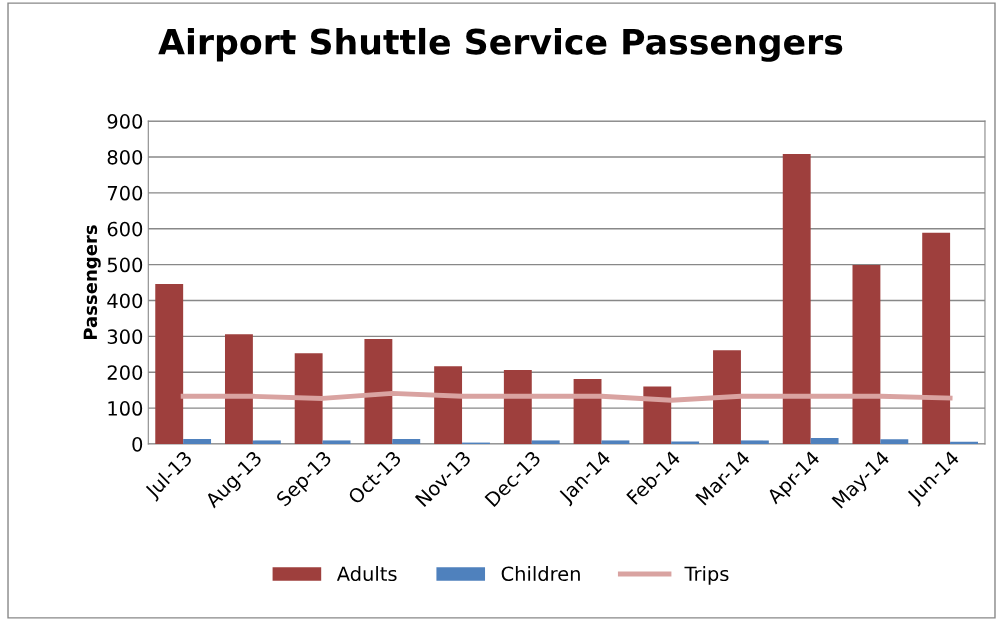  What do you see at coordinates (125, 301) in the screenshot?
I see `y-tick-label: 400` at bounding box center [125, 301].